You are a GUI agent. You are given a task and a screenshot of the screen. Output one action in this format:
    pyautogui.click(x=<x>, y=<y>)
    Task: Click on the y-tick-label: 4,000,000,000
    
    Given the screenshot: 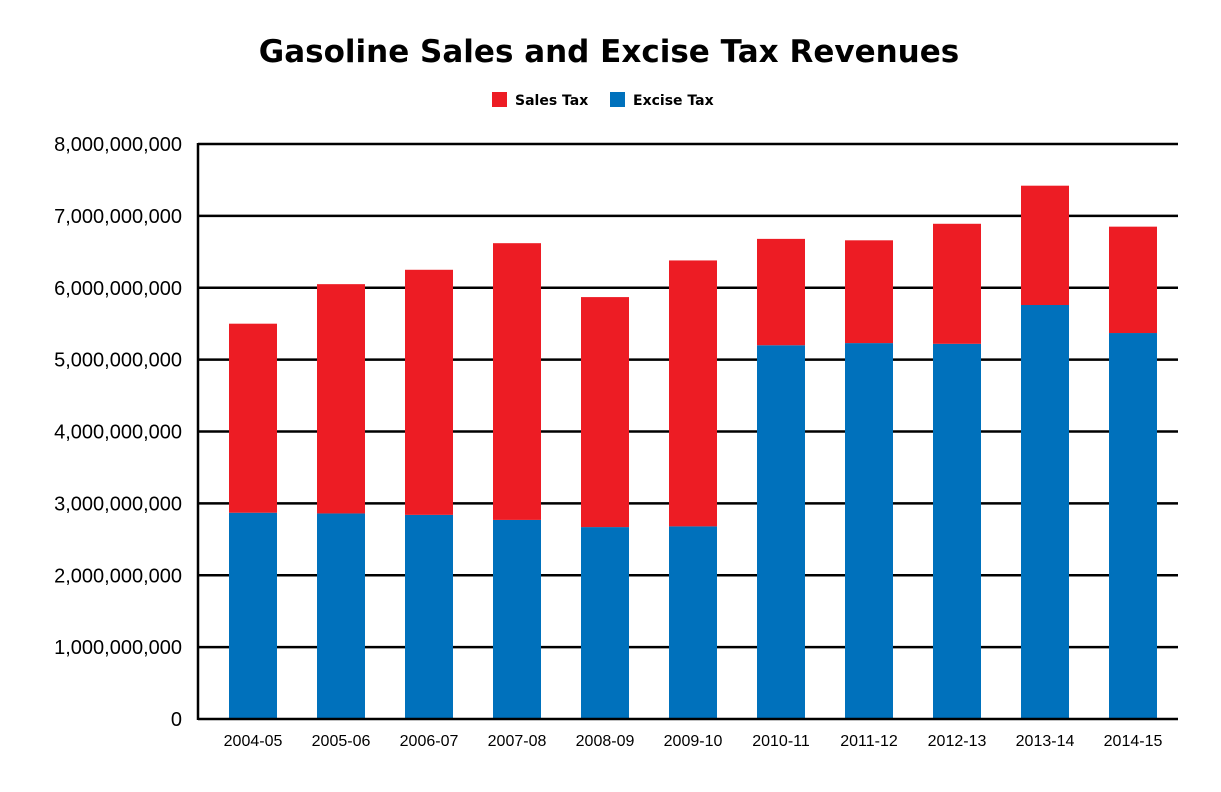 What is the action you would take?
    pyautogui.click(x=118, y=433)
    